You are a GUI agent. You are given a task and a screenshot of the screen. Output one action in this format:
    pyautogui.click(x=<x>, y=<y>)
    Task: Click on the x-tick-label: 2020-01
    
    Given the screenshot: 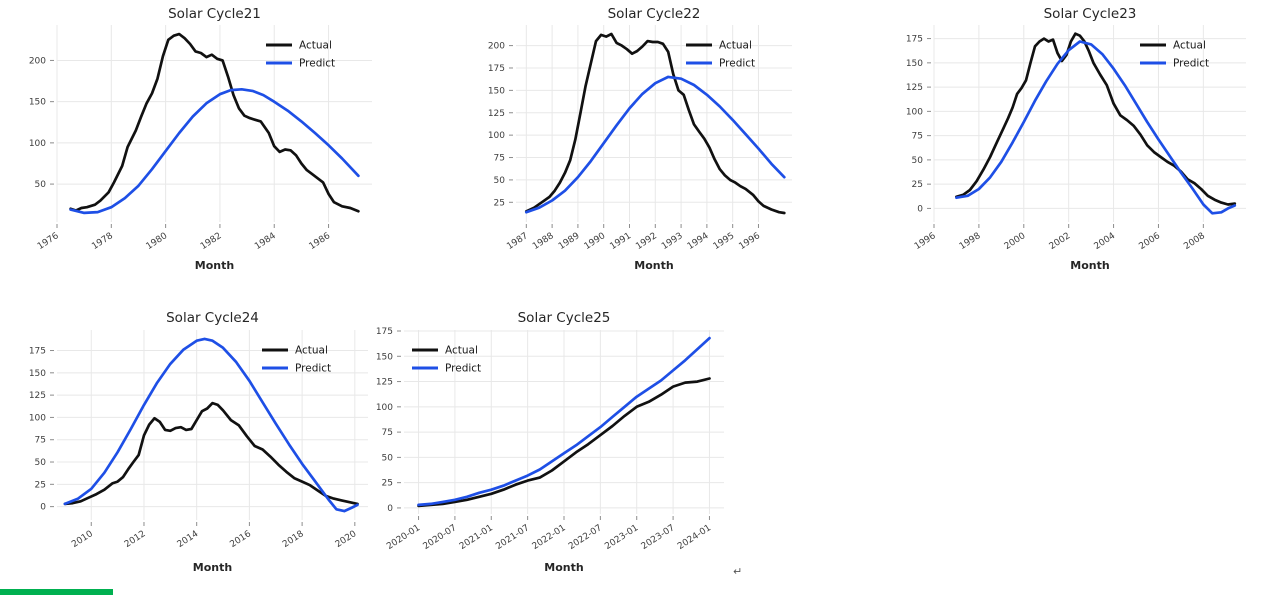 What is the action you would take?
    pyautogui.click(x=403, y=537)
    